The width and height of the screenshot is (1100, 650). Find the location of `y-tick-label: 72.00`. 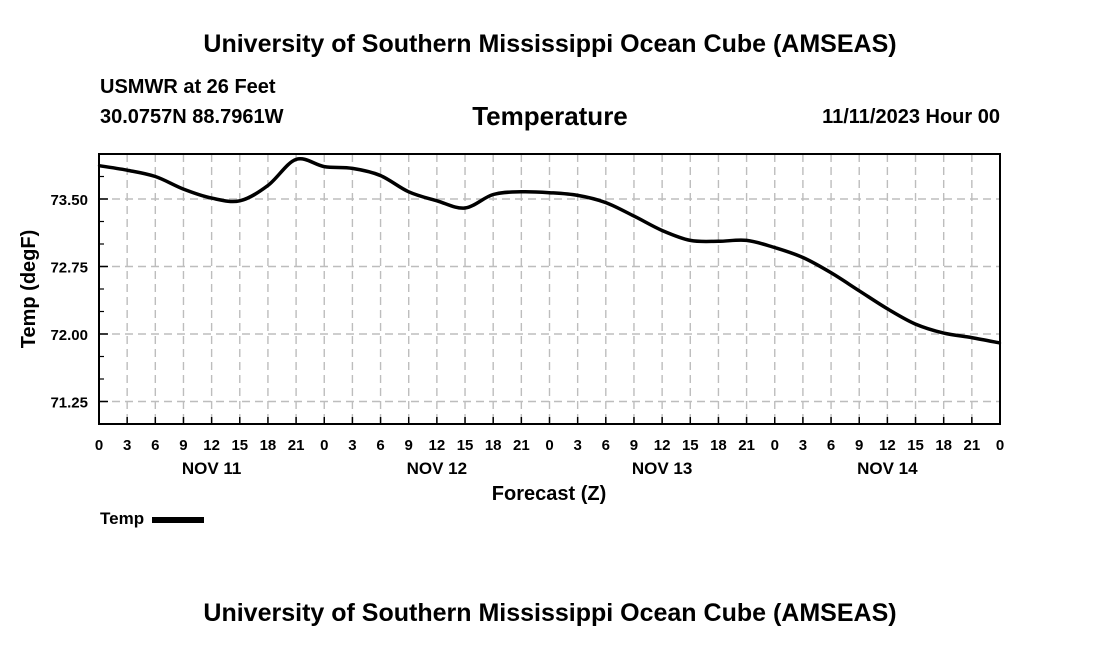

y-tick-label: 72.00 is located at coordinates (69, 335).